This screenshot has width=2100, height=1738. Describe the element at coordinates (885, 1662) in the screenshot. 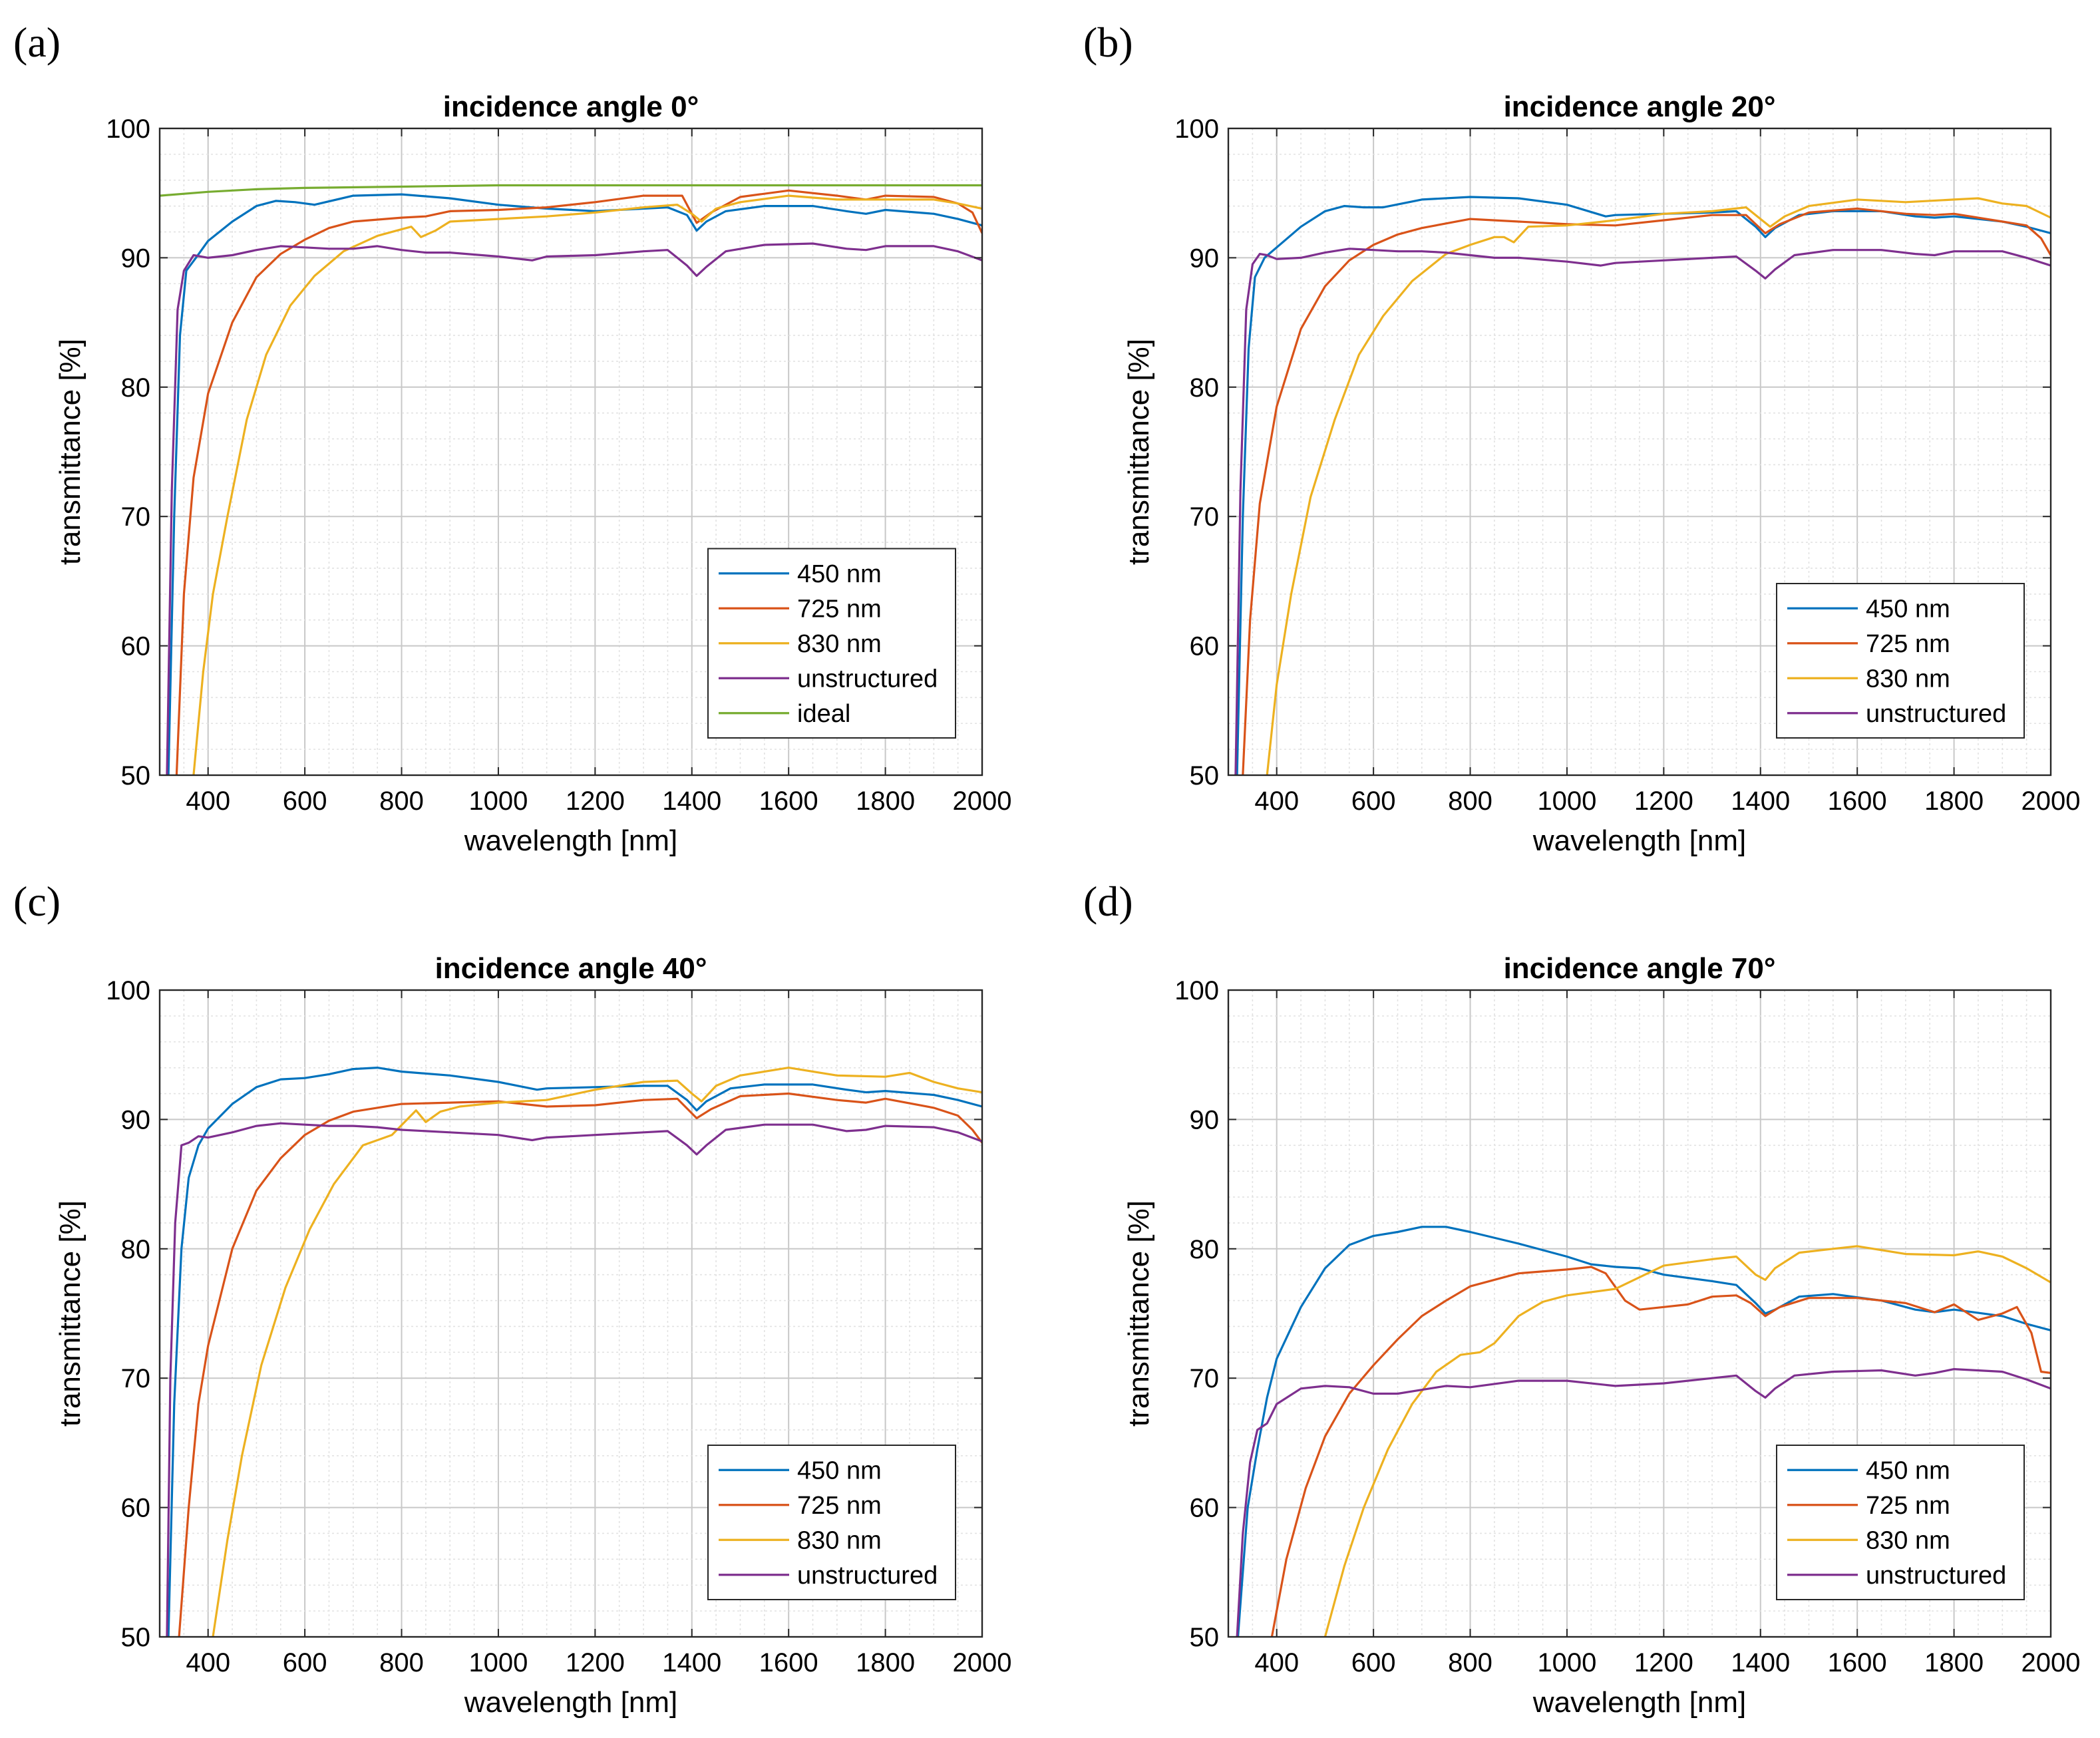

I see `x-tick-label: 1800` at that location.